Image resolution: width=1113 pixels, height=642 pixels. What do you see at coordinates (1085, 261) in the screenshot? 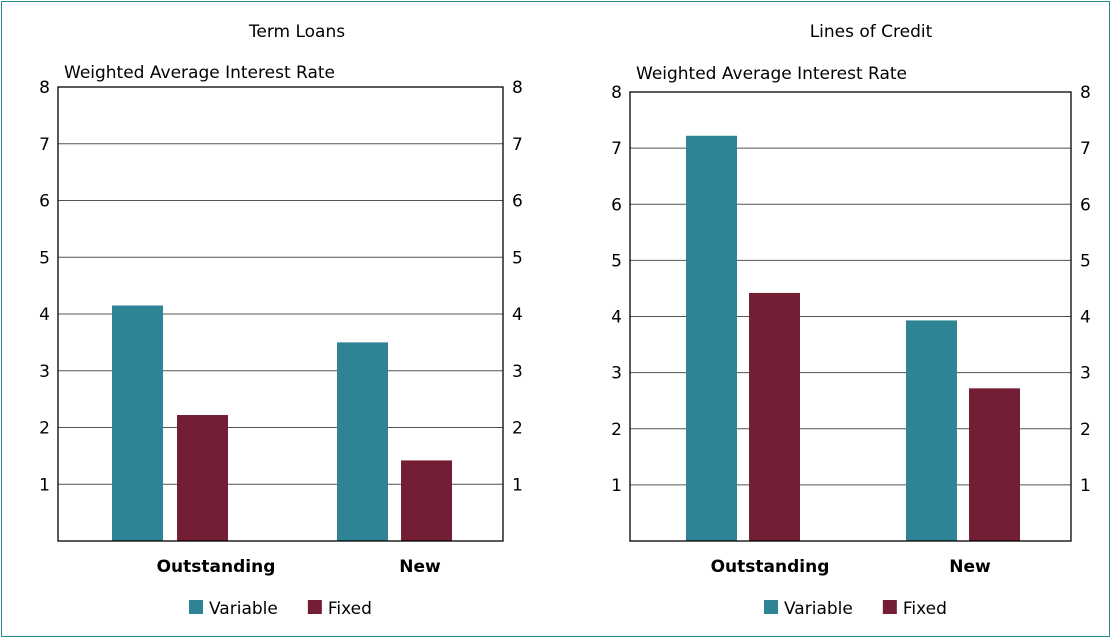
I see `chart1-y-tick-right: 5` at bounding box center [1085, 261].